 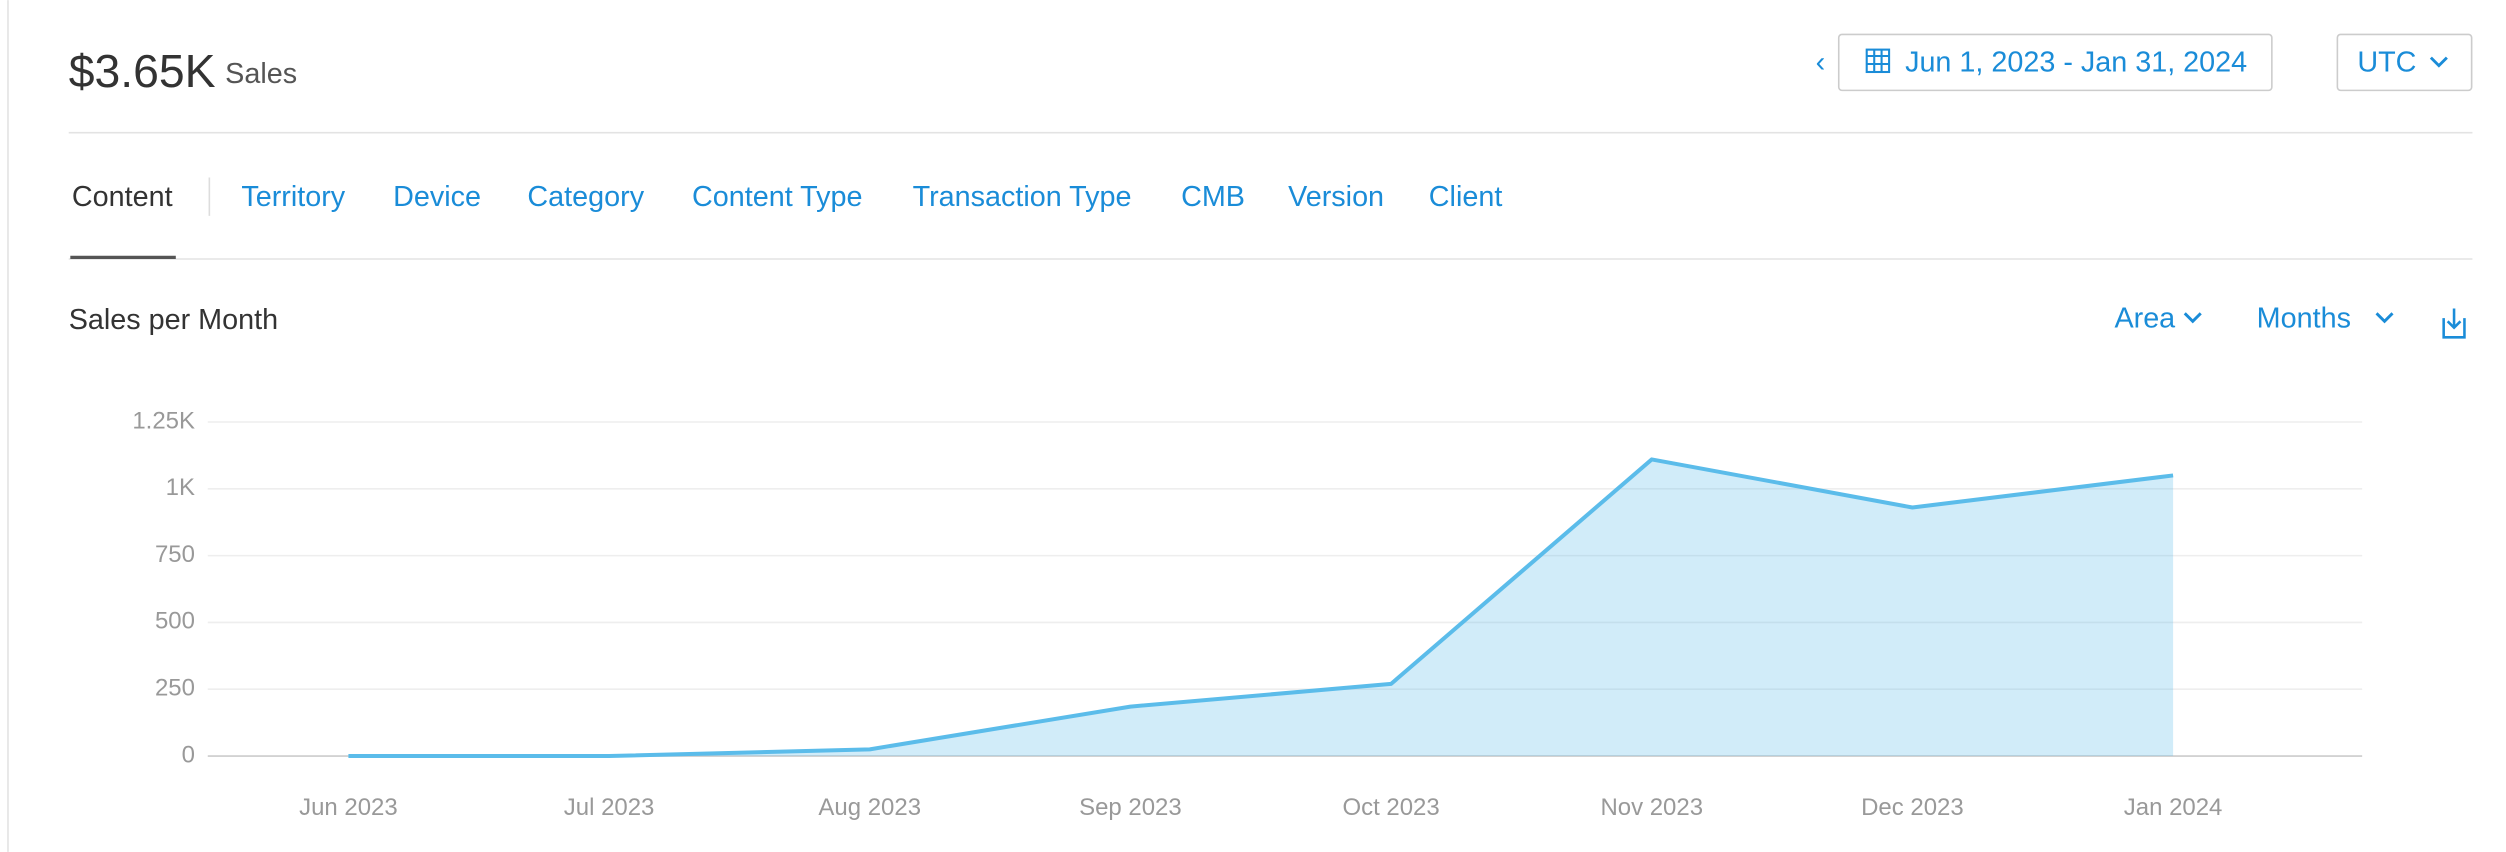 I want to click on chart-style: Area, so click(x=2144, y=318).